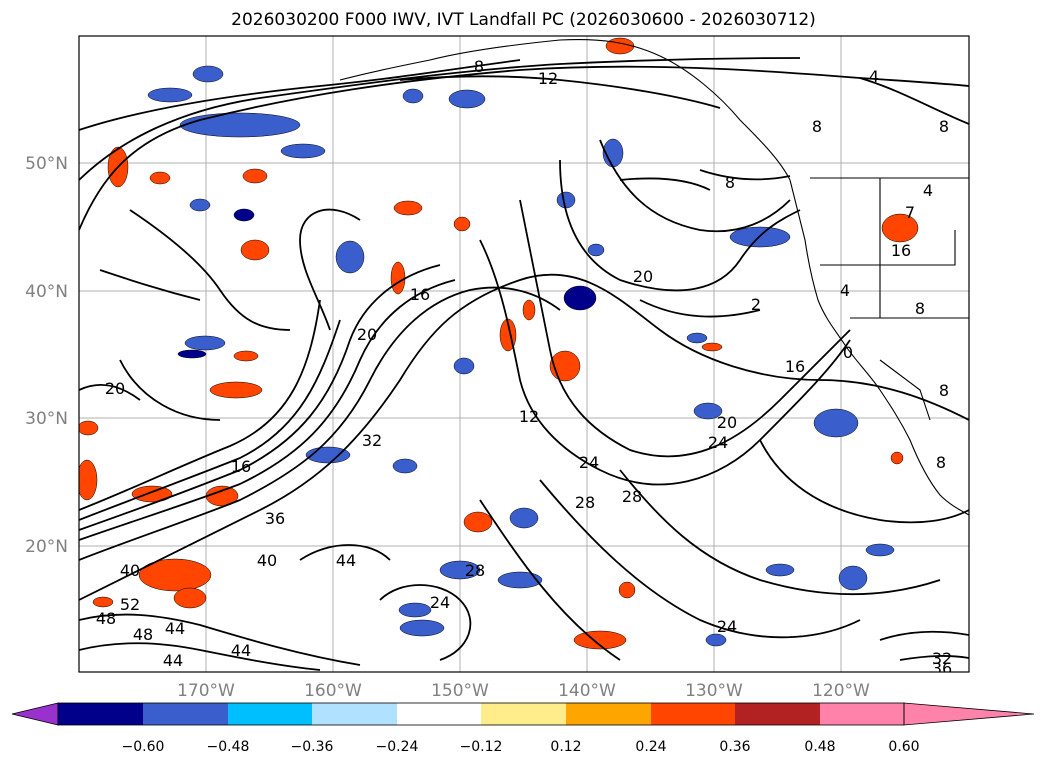 This screenshot has width=1047, height=765. What do you see at coordinates (46, 419) in the screenshot?
I see `lat-label: 30°N` at bounding box center [46, 419].